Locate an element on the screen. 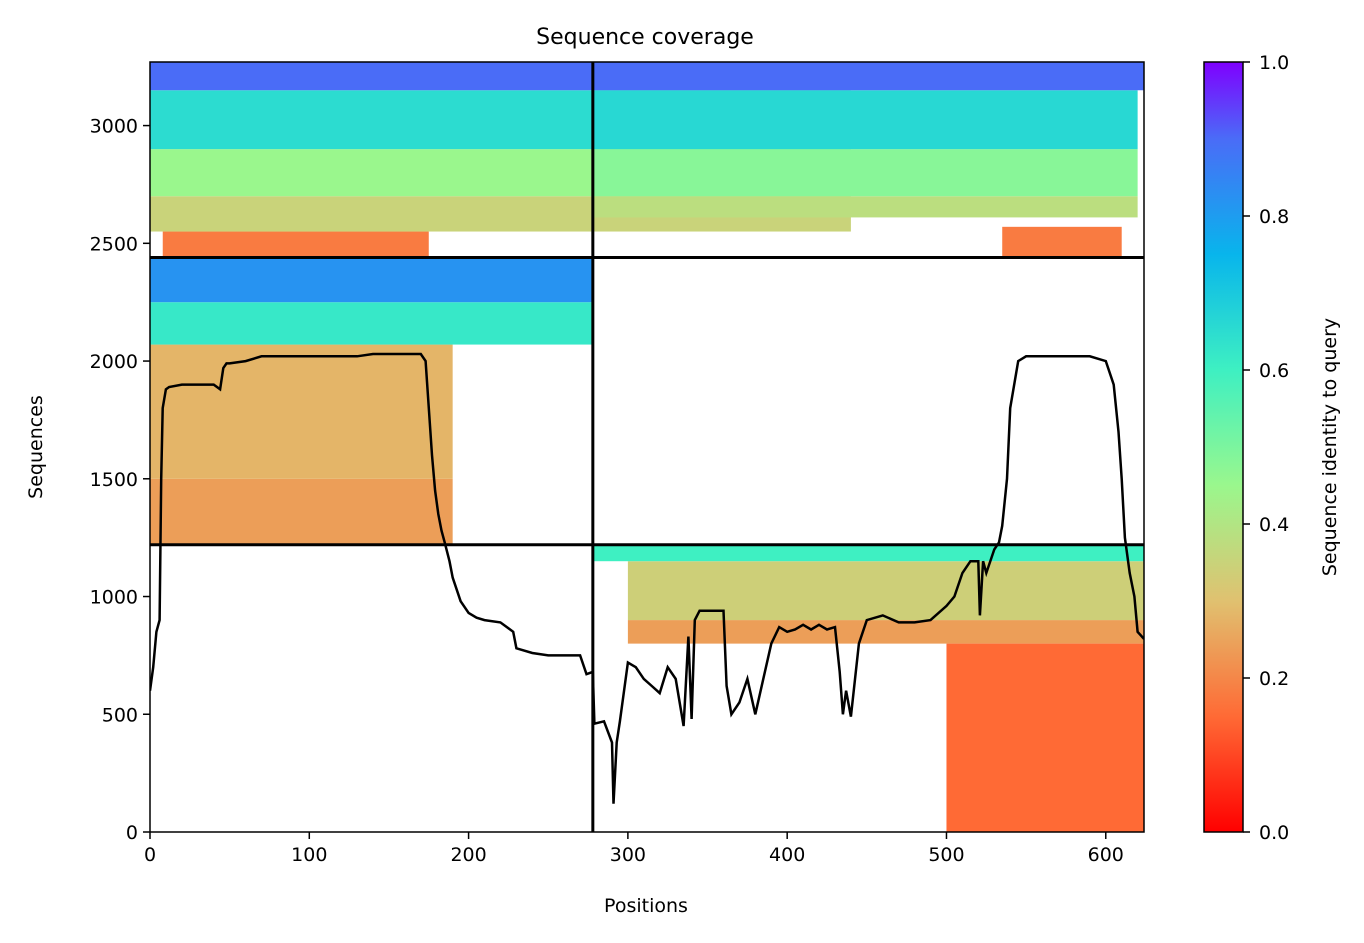  x-axis-label: Positions is located at coordinates (646, 906).